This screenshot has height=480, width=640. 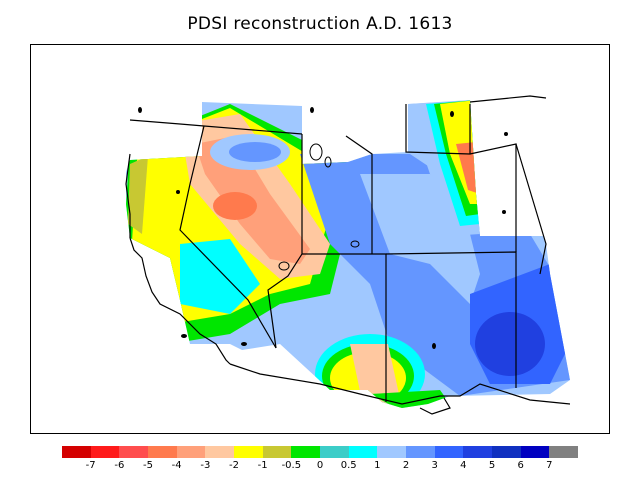 What do you see at coordinates (320, 24) in the screenshot?
I see `map-title: PDSI reconstruction A.D. 1613` at bounding box center [320, 24].